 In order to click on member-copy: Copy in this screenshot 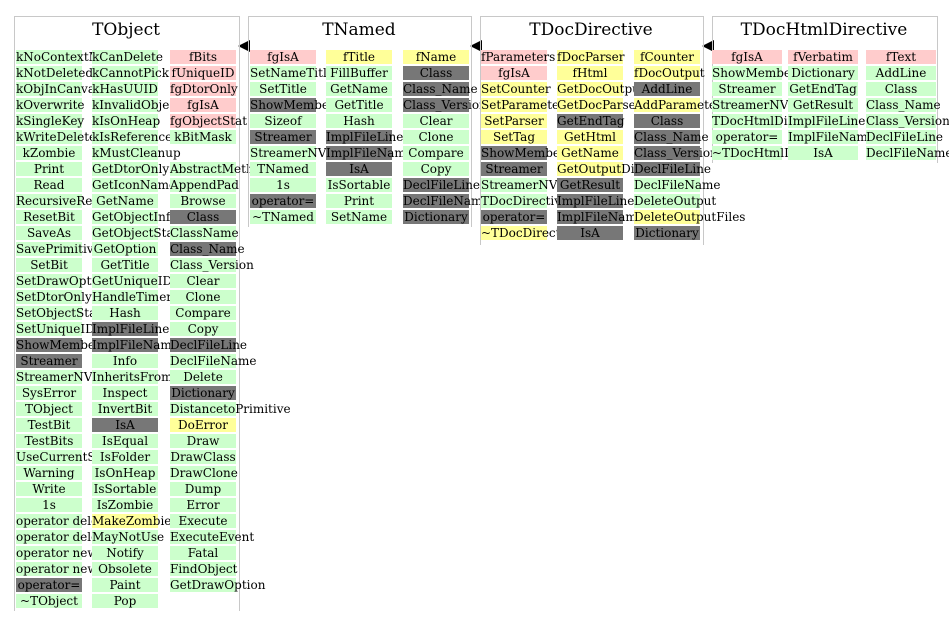, I will do `click(203, 329)`.